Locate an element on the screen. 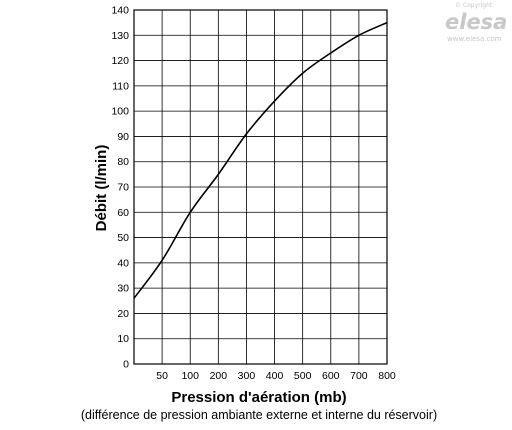  brand-watermark: © Copyright elesa www.elesa.com is located at coordinates (476, 22).